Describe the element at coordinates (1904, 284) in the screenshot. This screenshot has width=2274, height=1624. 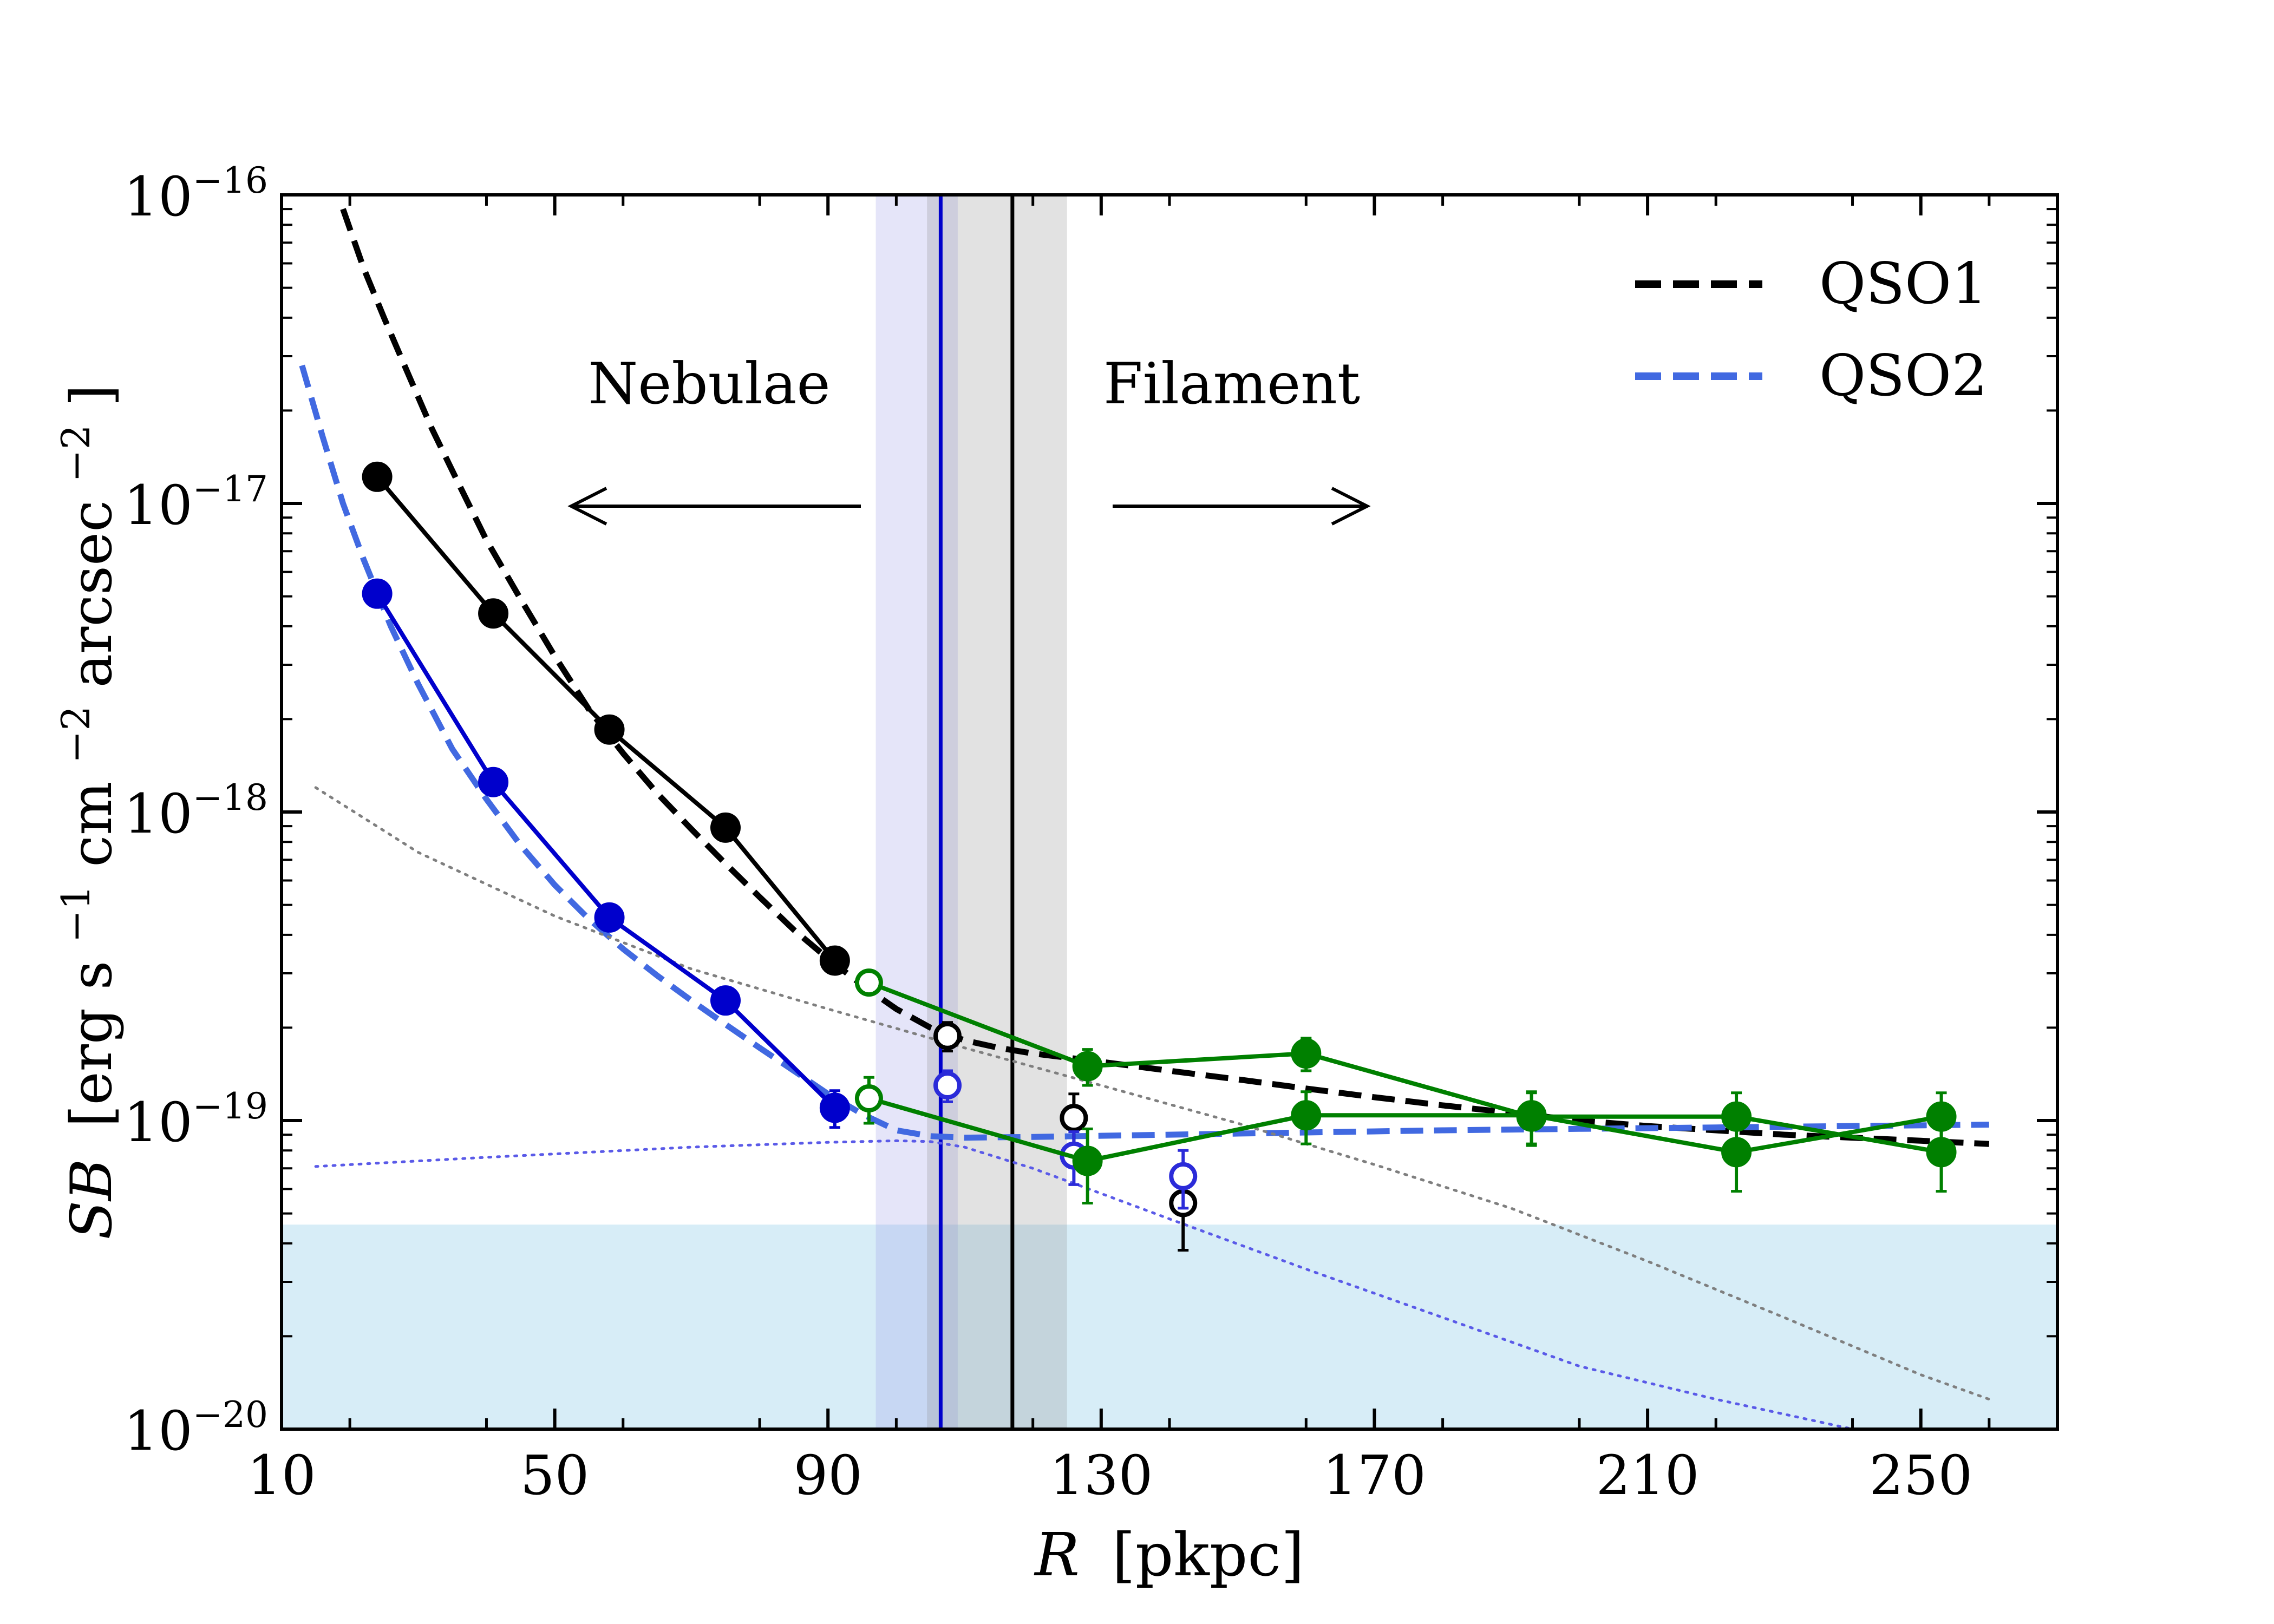
I see `legend-qso1-label: QSO1` at that location.